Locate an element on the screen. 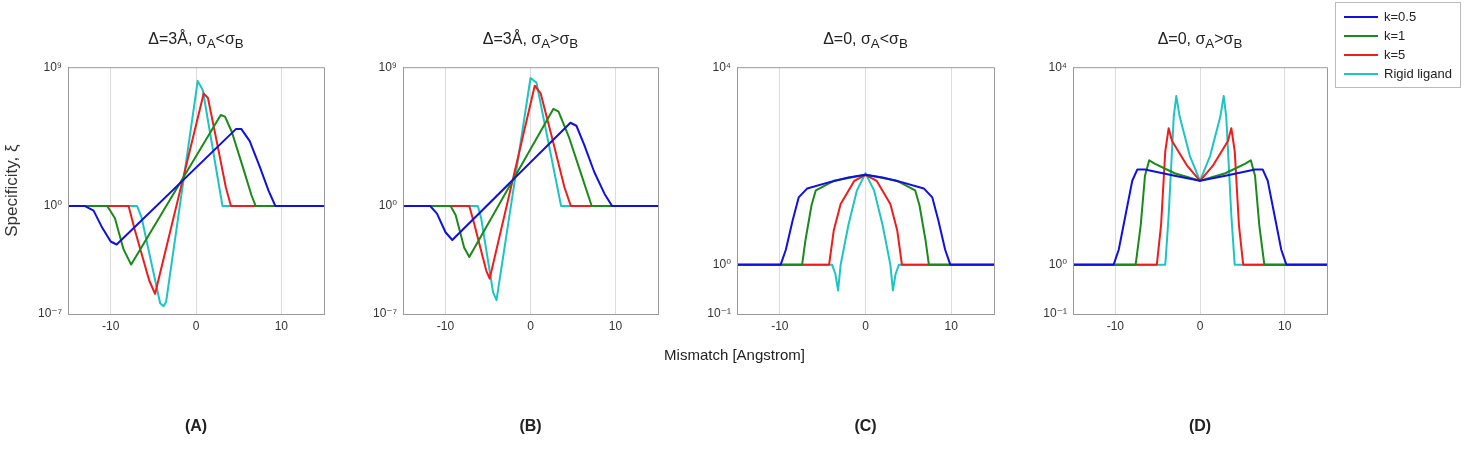  chart-title: Δ=3Å, σ$_{A}$<σ$_{B}$ is located at coordinates (196, 41).